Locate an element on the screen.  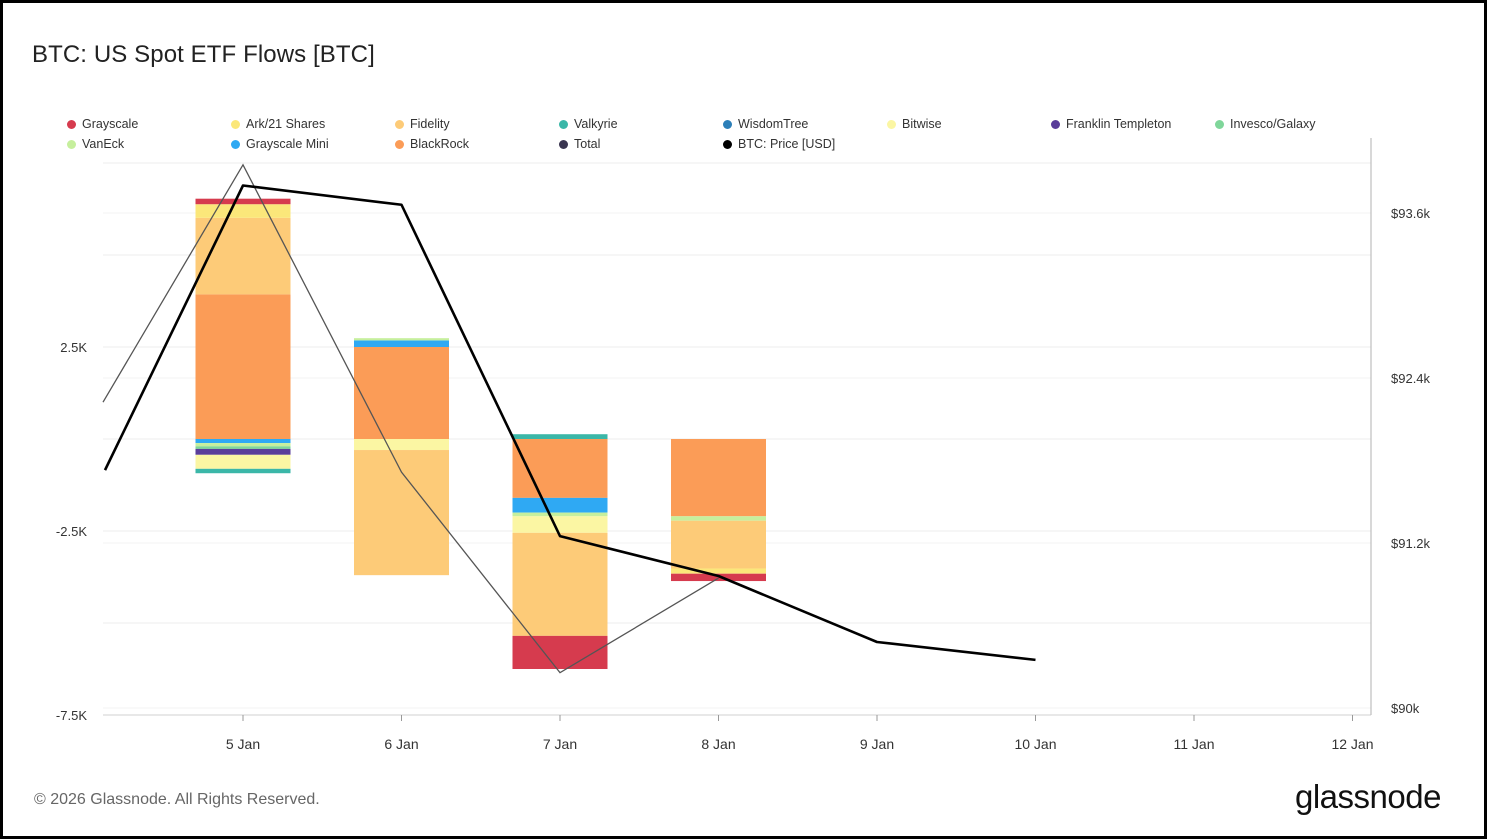
legend-item-grayscale: Grayscale is located at coordinates (102, 124).